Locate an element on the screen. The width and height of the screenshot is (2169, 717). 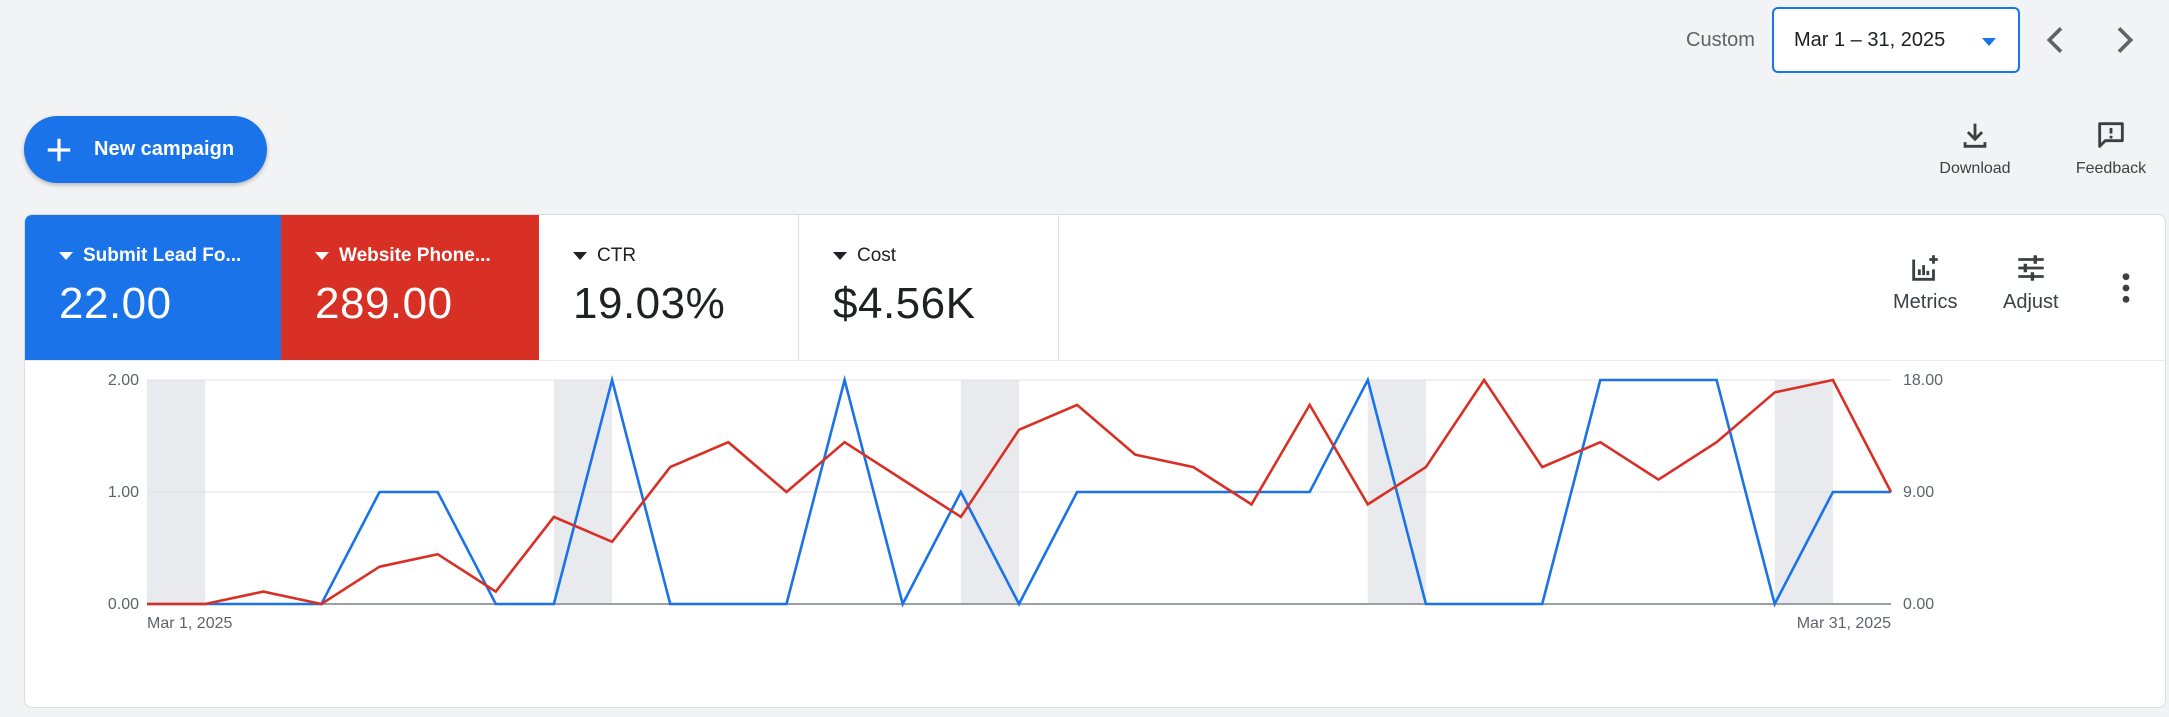
feedback-button: Feedback is located at coordinates (2111, 151).